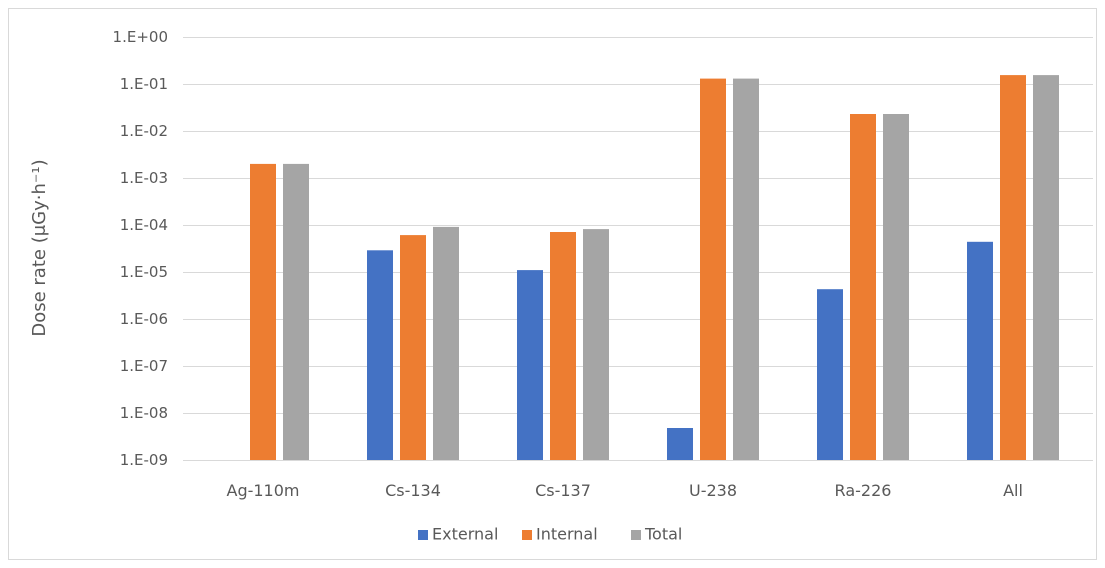 Image resolution: width=1105 pixels, height=568 pixels. I want to click on y-tick-label: 1.E-02, so click(144, 131).